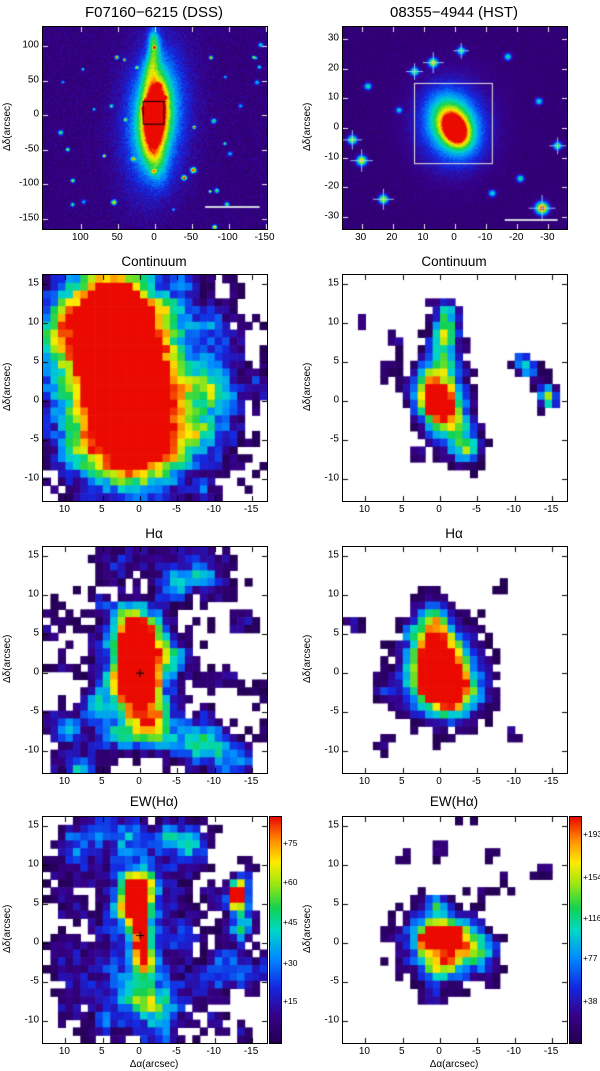  I want to click on continuum-right-map-canvas, so click(455, 388).